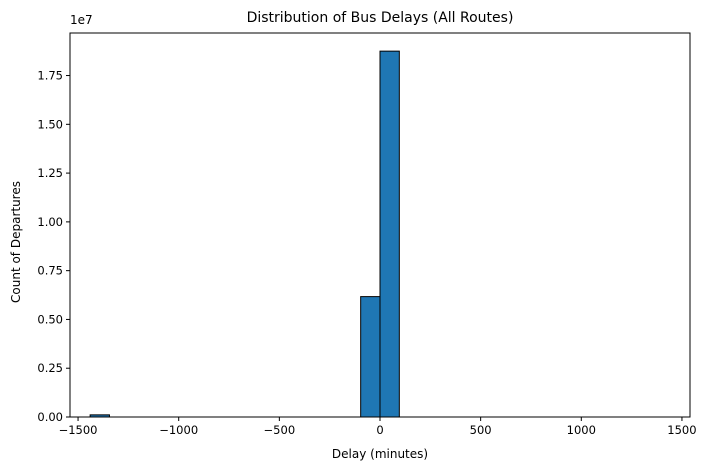  I want to click on y-tick-label: 1.50, so click(50, 124).